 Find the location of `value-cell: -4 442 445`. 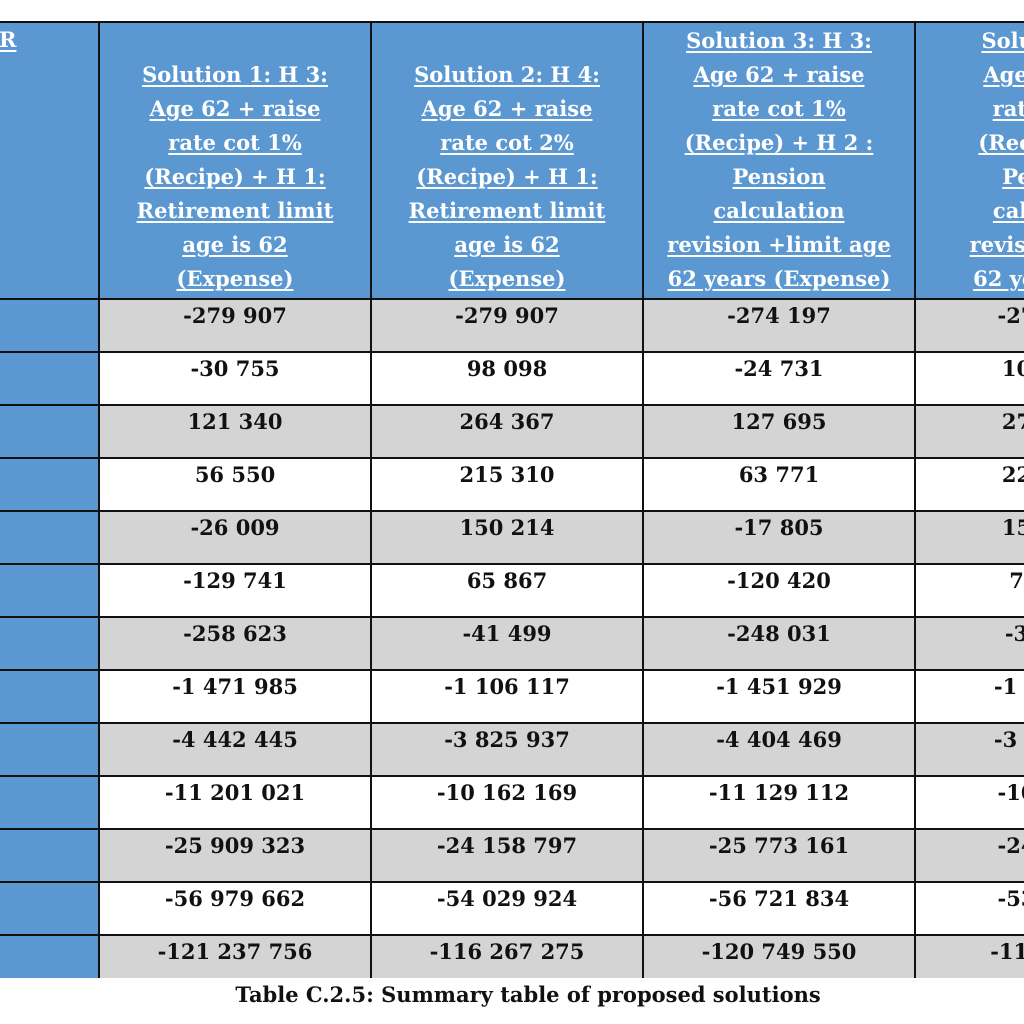

value-cell: -4 442 445 is located at coordinates (235, 749).